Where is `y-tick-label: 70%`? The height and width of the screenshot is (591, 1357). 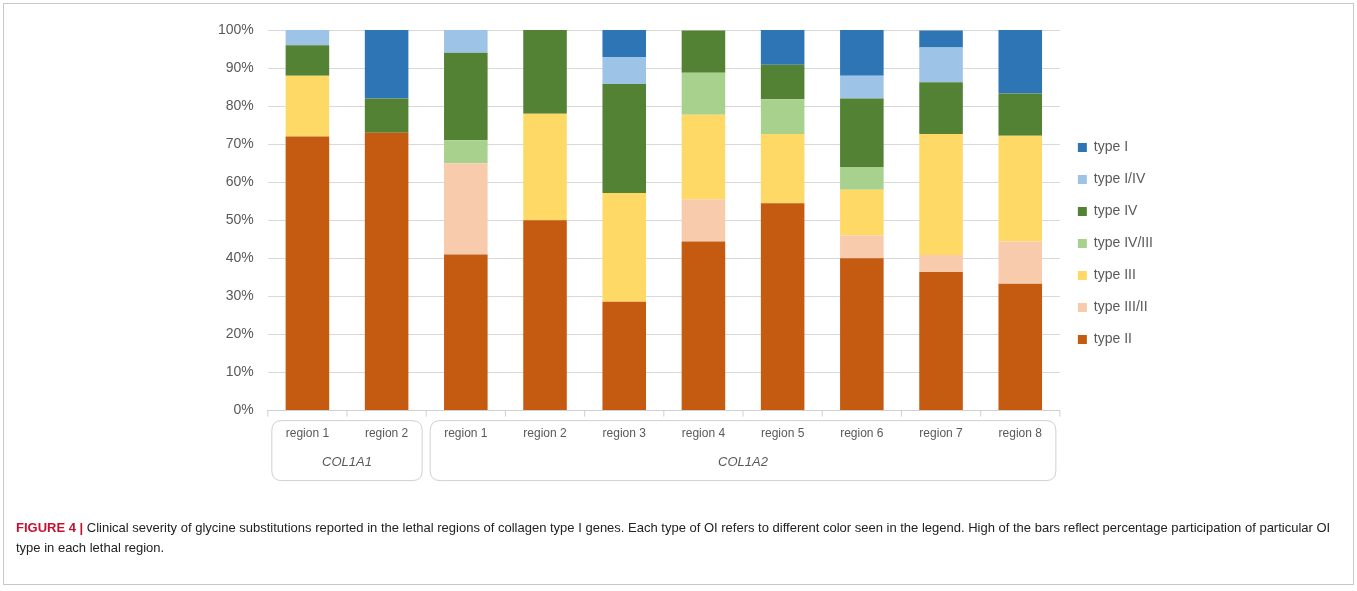
y-tick-label: 70% is located at coordinates (239, 143).